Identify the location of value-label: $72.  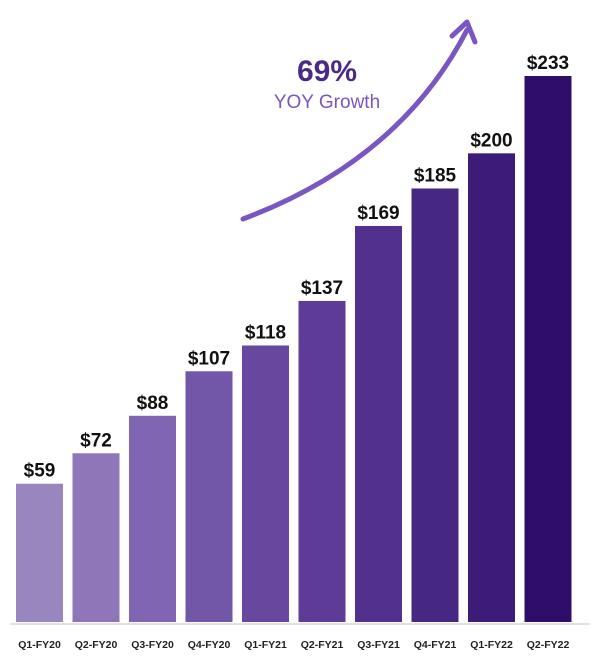
(96, 440).